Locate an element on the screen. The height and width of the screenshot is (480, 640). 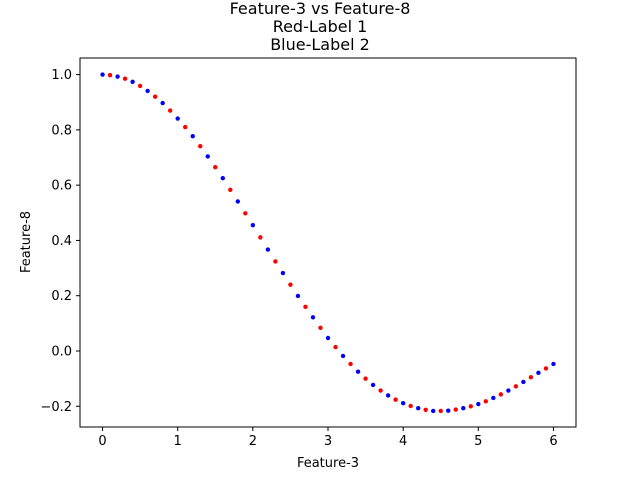
chart-title-line-2: Red-Label 1 is located at coordinates (320, 26).